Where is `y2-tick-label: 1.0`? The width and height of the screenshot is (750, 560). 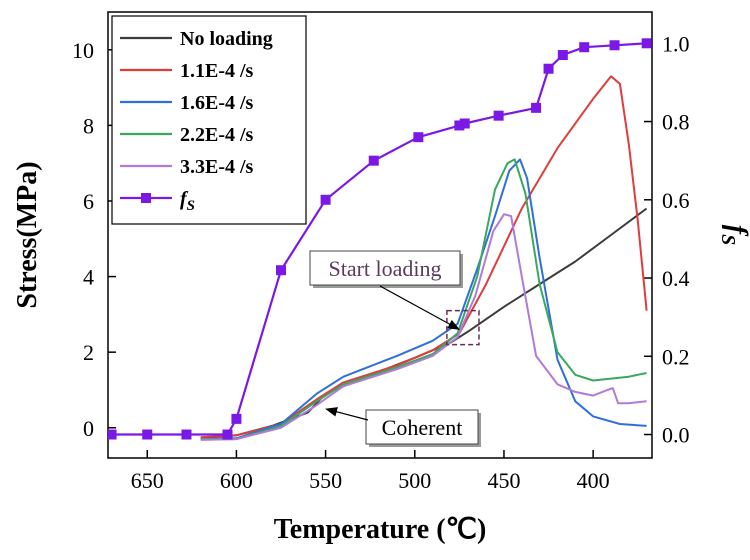 y2-tick-label: 1.0 is located at coordinates (676, 43).